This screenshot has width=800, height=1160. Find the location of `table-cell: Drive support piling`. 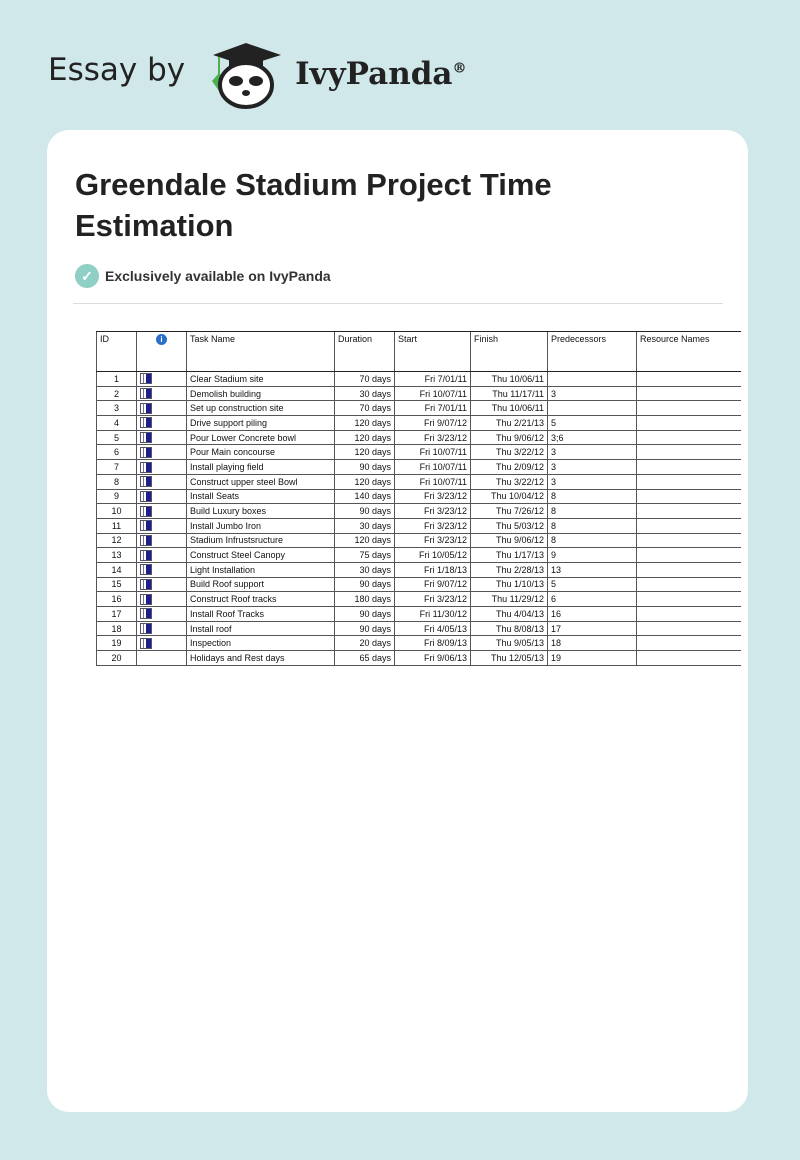

table-cell: Drive support piling is located at coordinates (260, 423).